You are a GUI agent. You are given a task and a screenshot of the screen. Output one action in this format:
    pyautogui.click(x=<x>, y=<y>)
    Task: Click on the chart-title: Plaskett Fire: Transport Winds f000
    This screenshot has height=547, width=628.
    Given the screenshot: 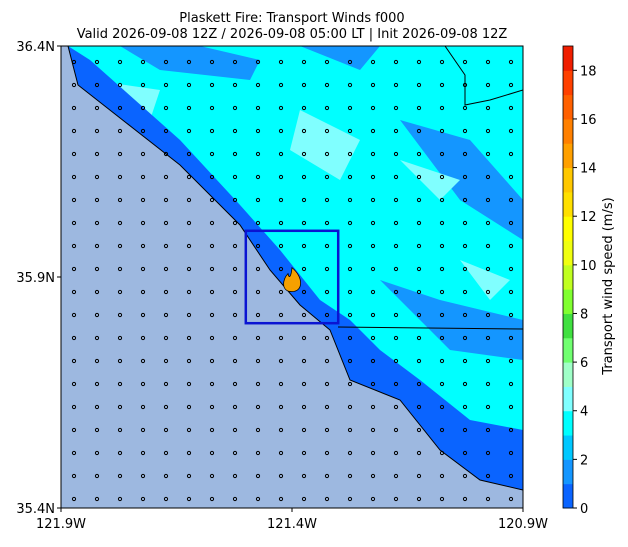 What is the action you would take?
    pyautogui.click(x=291, y=18)
    